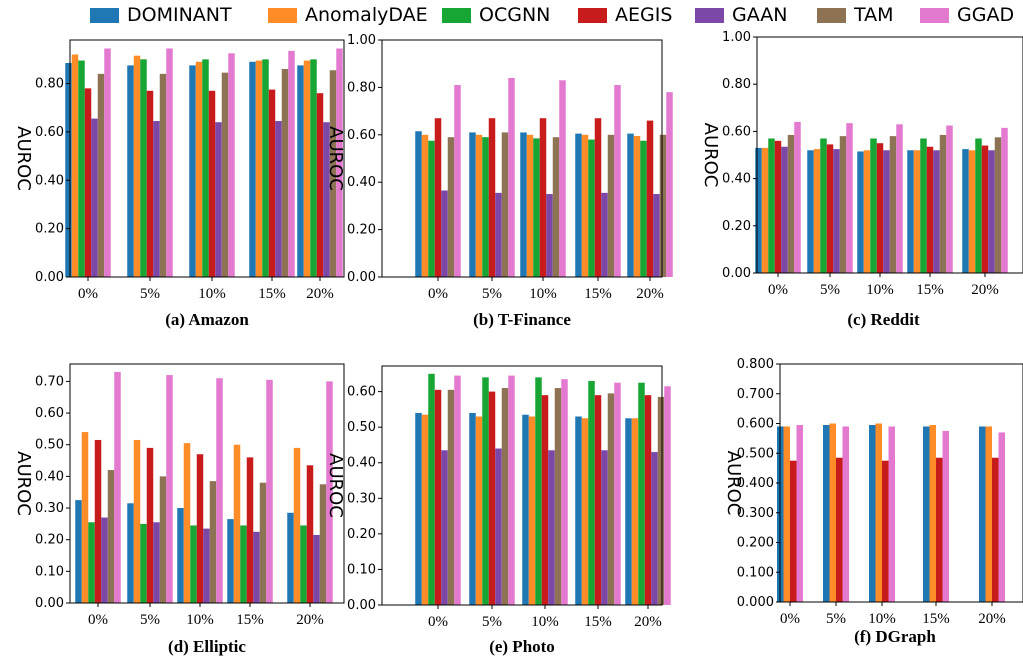 This screenshot has height=659, width=1023. What do you see at coordinates (207, 158) in the screenshot?
I see `plot-frame` at bounding box center [207, 158].